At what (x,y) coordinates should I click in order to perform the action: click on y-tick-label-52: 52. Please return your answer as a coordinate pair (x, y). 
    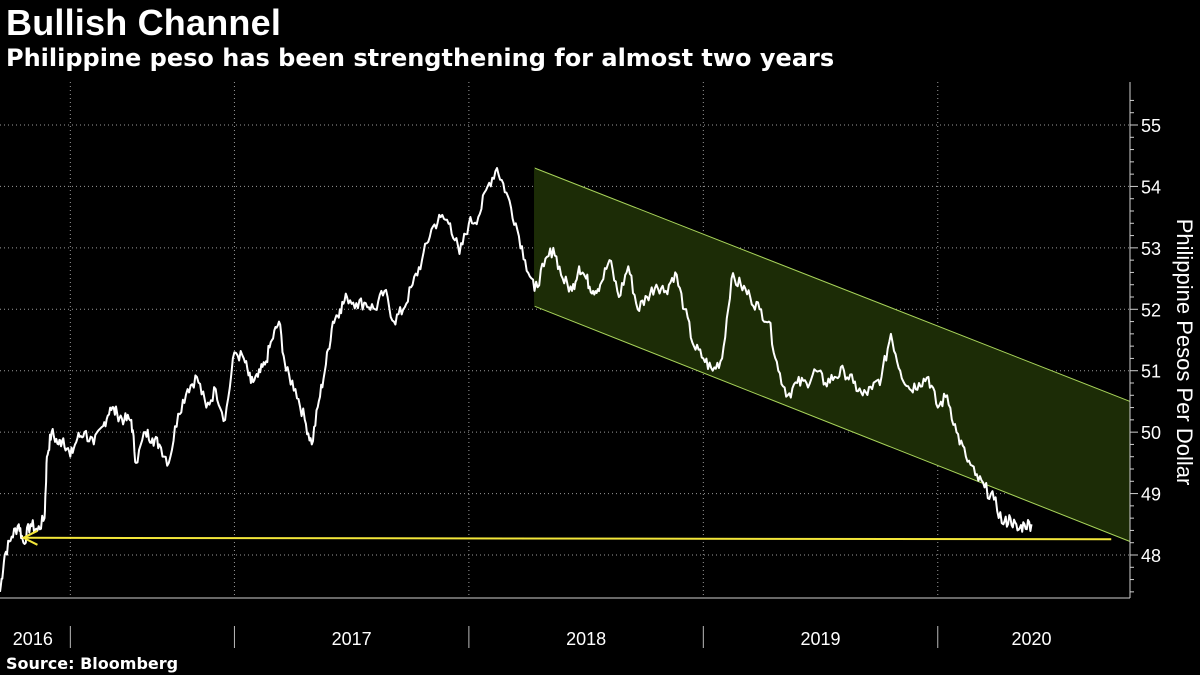
    Looking at the image, I should click on (1151, 310).